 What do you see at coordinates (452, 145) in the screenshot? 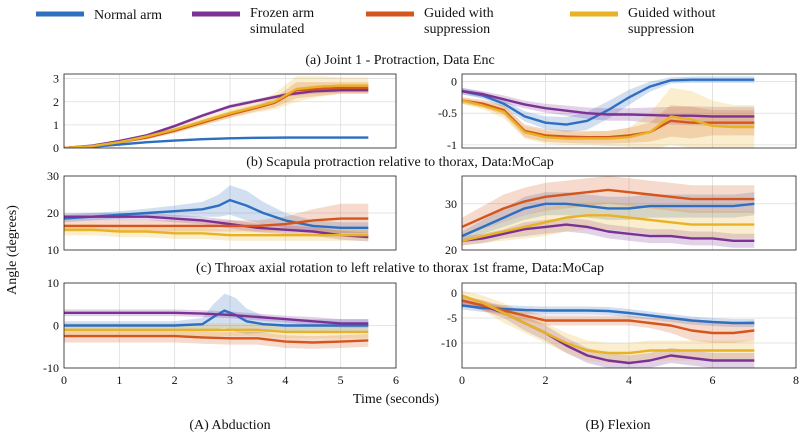
I see `a-flexion-ytick-label: -1` at bounding box center [452, 145].